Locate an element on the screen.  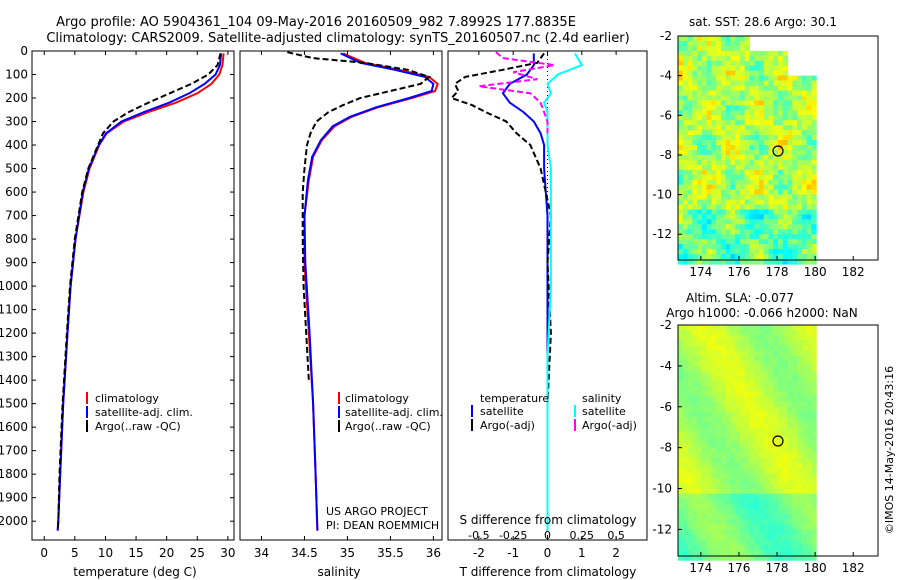
x-tick-label: 30 is located at coordinates (227, 553).